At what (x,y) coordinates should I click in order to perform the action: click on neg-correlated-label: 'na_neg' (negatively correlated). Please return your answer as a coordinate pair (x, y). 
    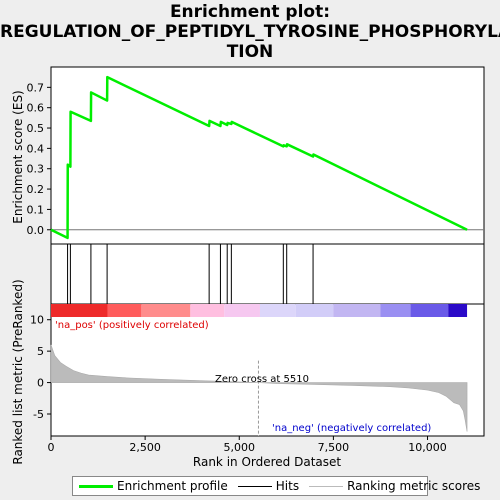
    Looking at the image, I should click on (351, 428).